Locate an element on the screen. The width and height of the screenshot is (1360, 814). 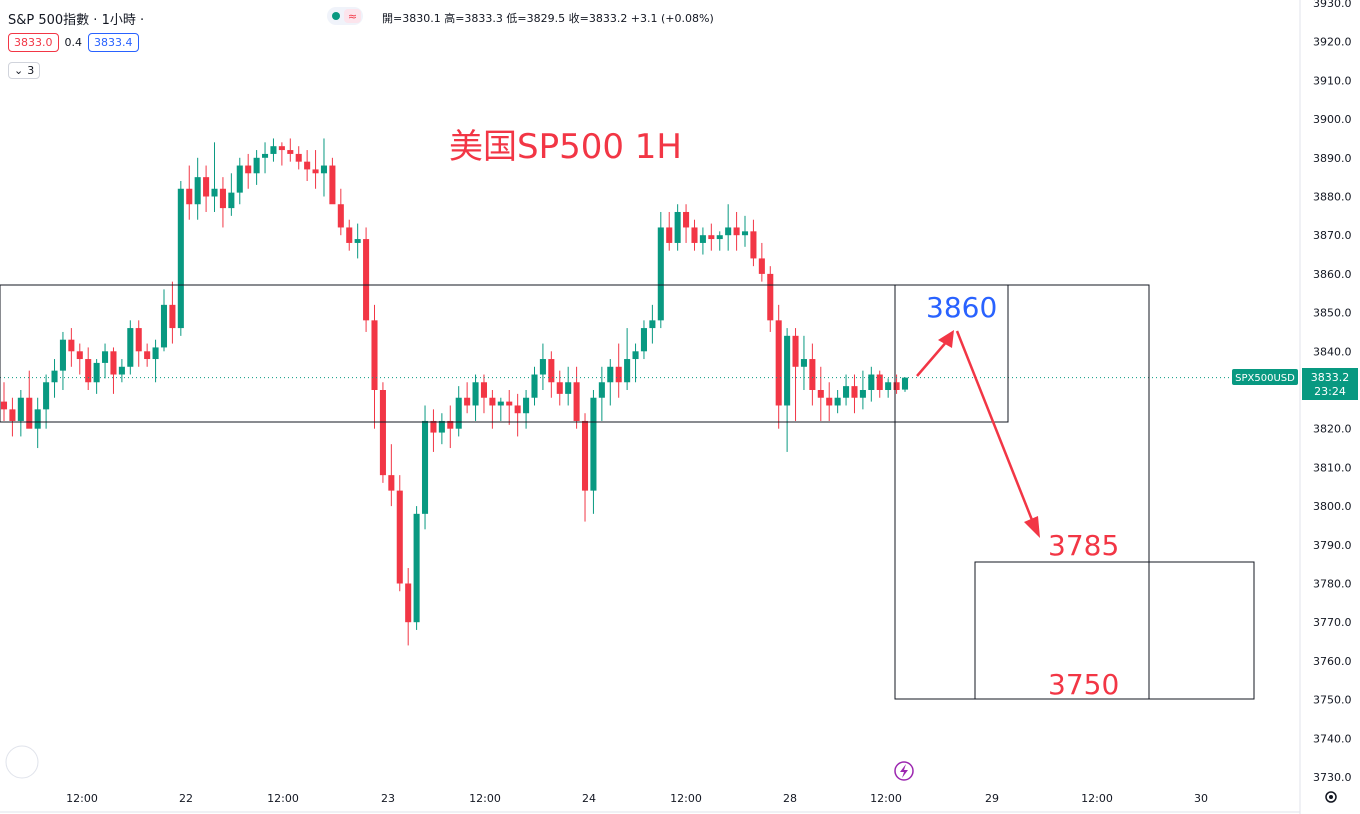
target-label-3860: 3860 is located at coordinates (961, 307).